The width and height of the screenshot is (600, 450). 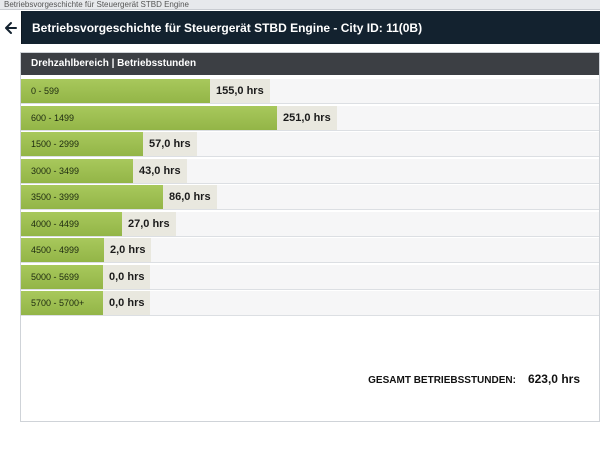 What do you see at coordinates (92, 197) in the screenshot?
I see `rpm-range-bar: 3500 - 3999` at bounding box center [92, 197].